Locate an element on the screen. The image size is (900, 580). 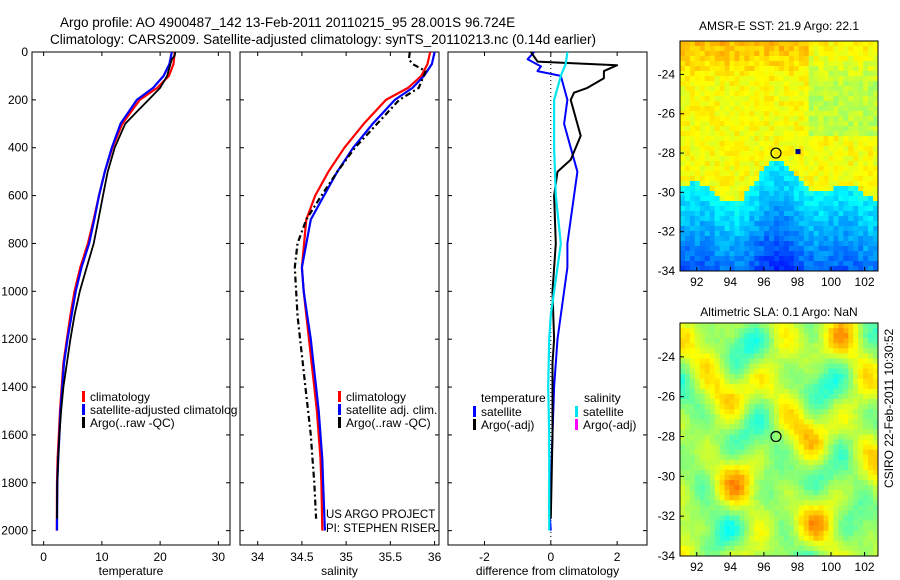
y-tick-label: 400 is located at coordinates (18, 148).